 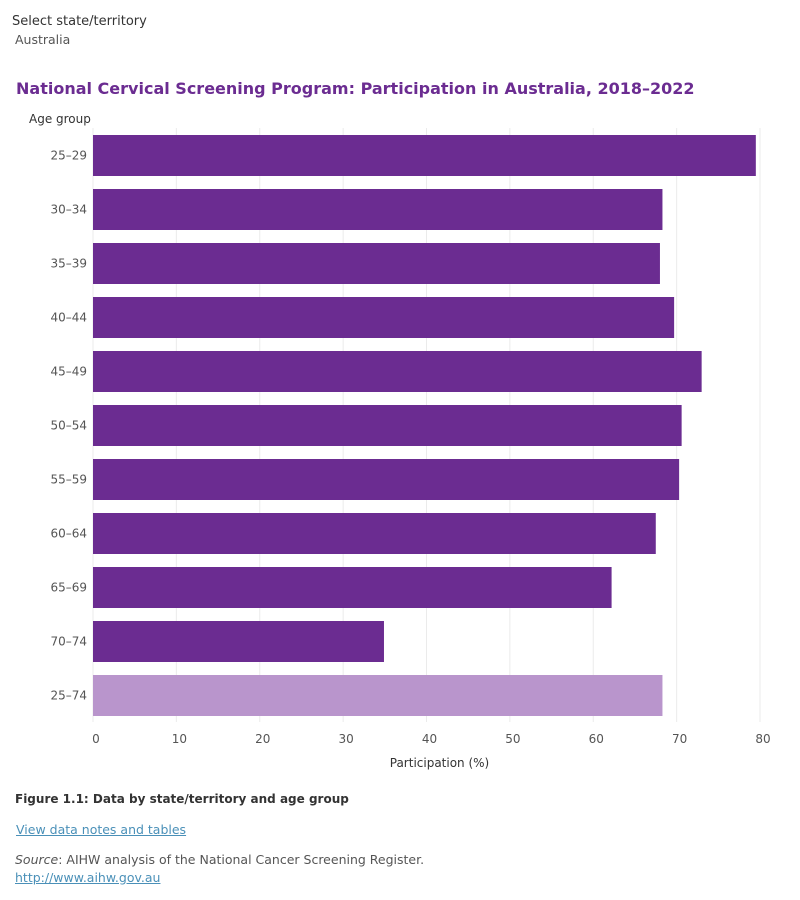 What do you see at coordinates (596, 739) in the screenshot?
I see `x-tick-label: 60` at bounding box center [596, 739].